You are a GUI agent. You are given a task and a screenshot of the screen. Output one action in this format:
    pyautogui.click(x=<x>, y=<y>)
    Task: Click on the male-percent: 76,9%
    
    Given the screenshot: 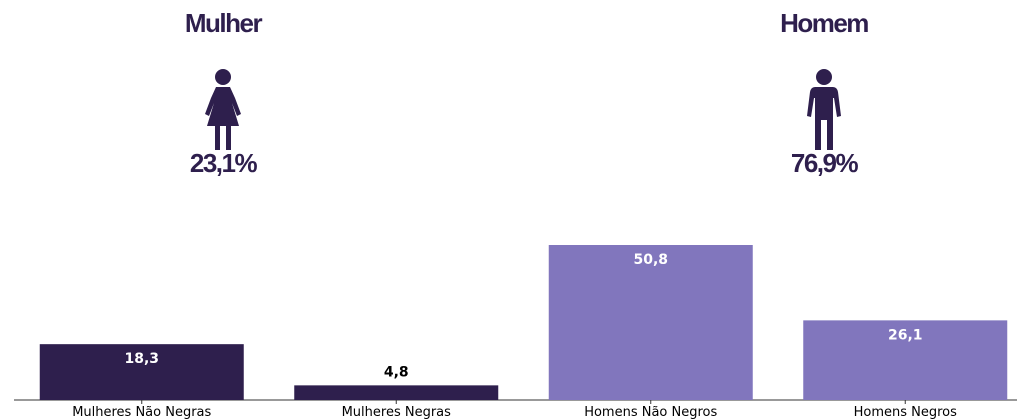 What is the action you would take?
    pyautogui.click(x=824, y=163)
    